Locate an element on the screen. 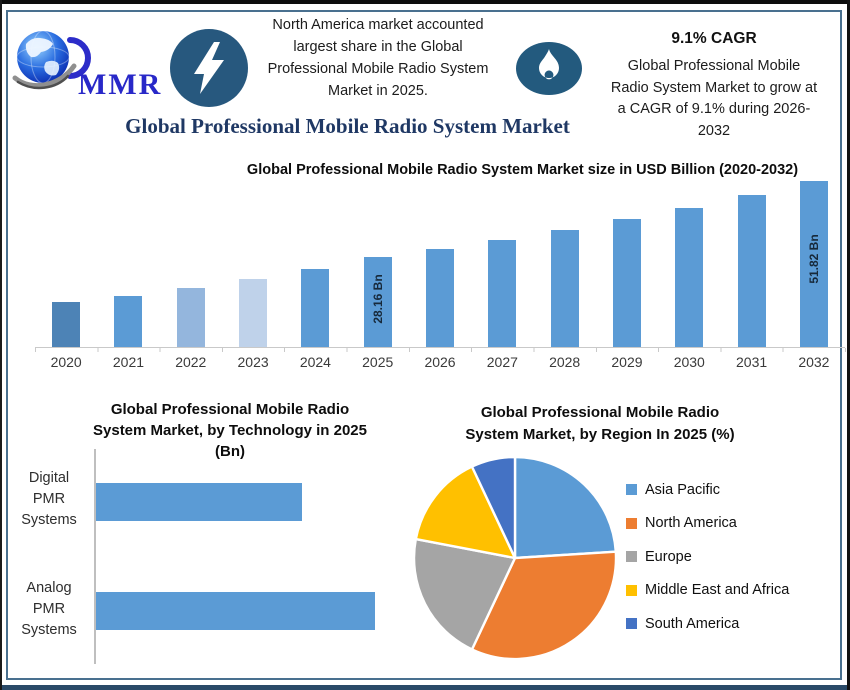 Image resolution: width=850 pixels, height=690 pixels. bar-2024 is located at coordinates (315, 307).